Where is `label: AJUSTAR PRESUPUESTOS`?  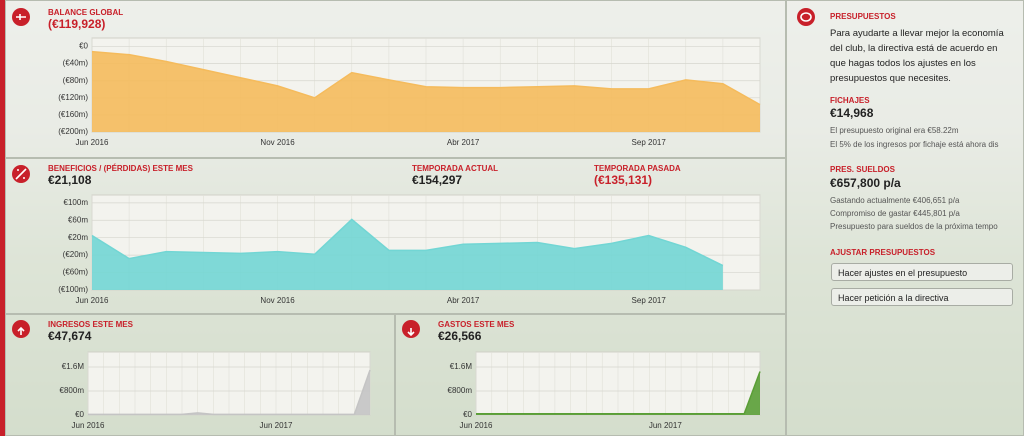 label: AJUSTAR PRESUPUESTOS is located at coordinates (883, 252).